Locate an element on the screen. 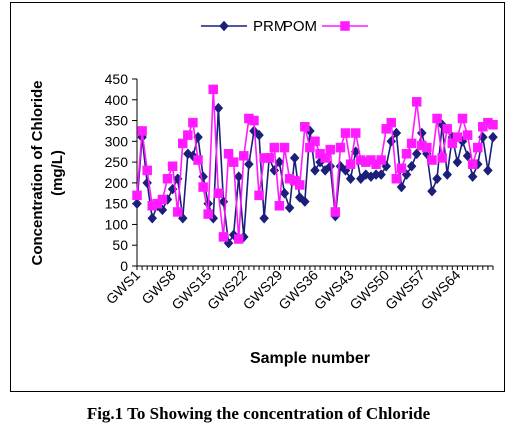  y-tick-label: 350 is located at coordinates (117, 121).